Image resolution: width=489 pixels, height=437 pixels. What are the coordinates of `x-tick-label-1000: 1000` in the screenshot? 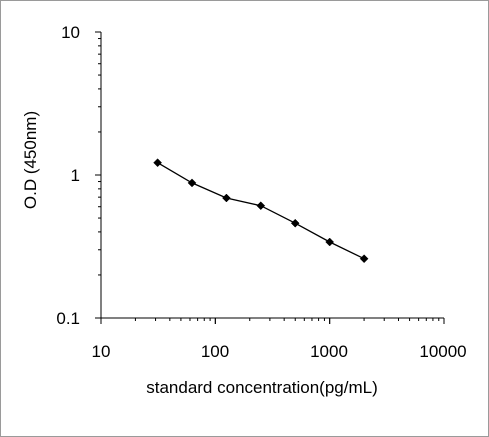 It's located at (329, 351).